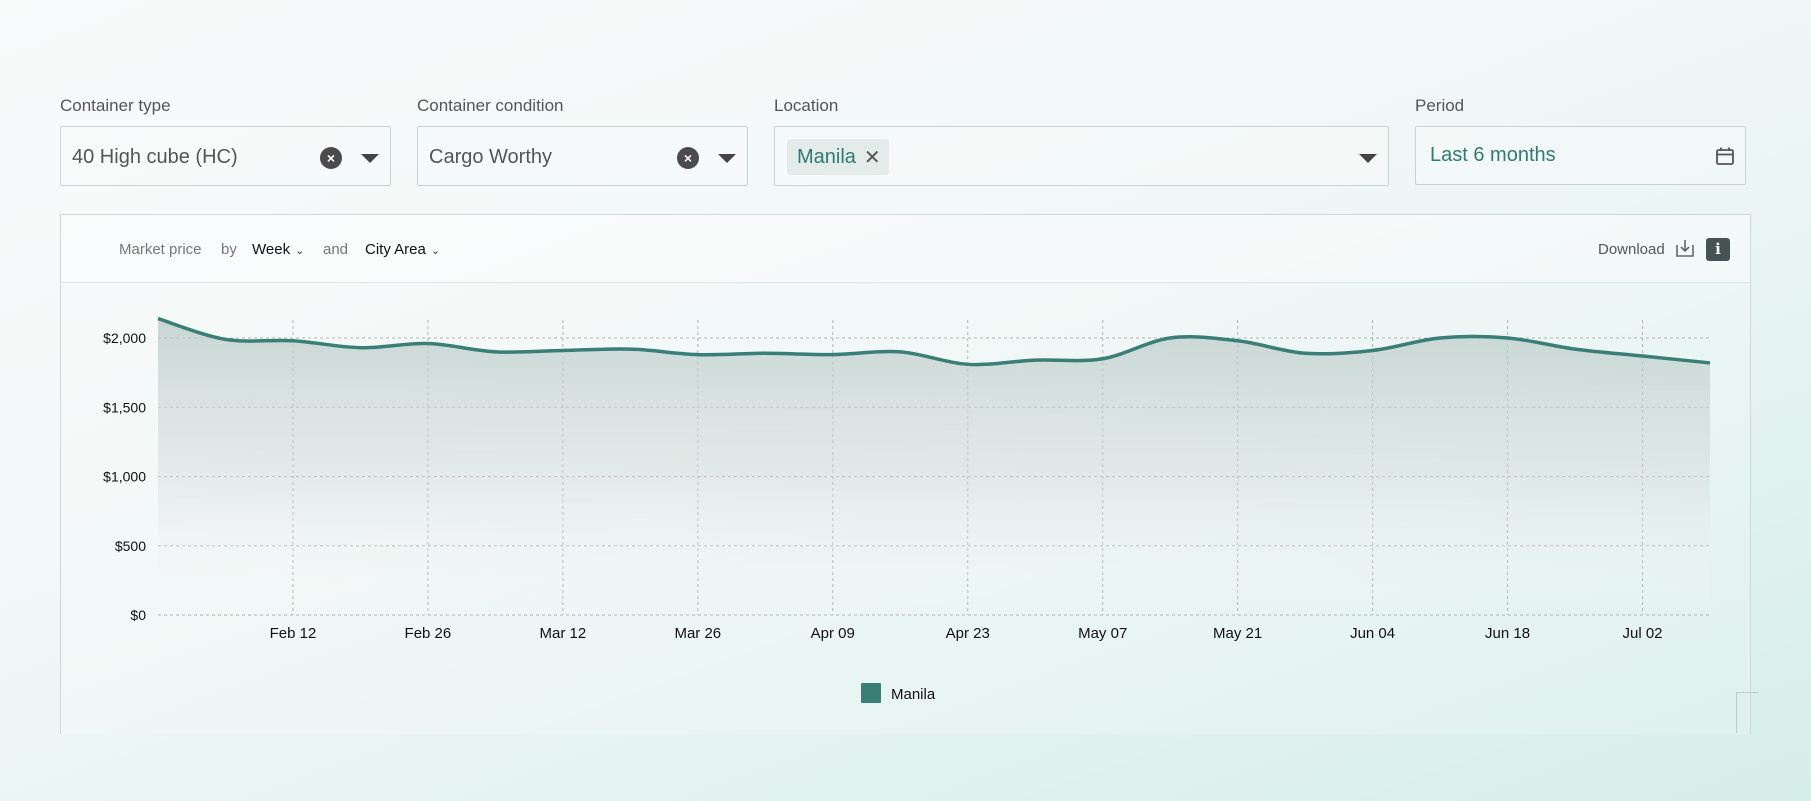 The image size is (1811, 801). Describe the element at coordinates (395, 249) in the screenshot. I see `group-city-label: City Area` at that location.